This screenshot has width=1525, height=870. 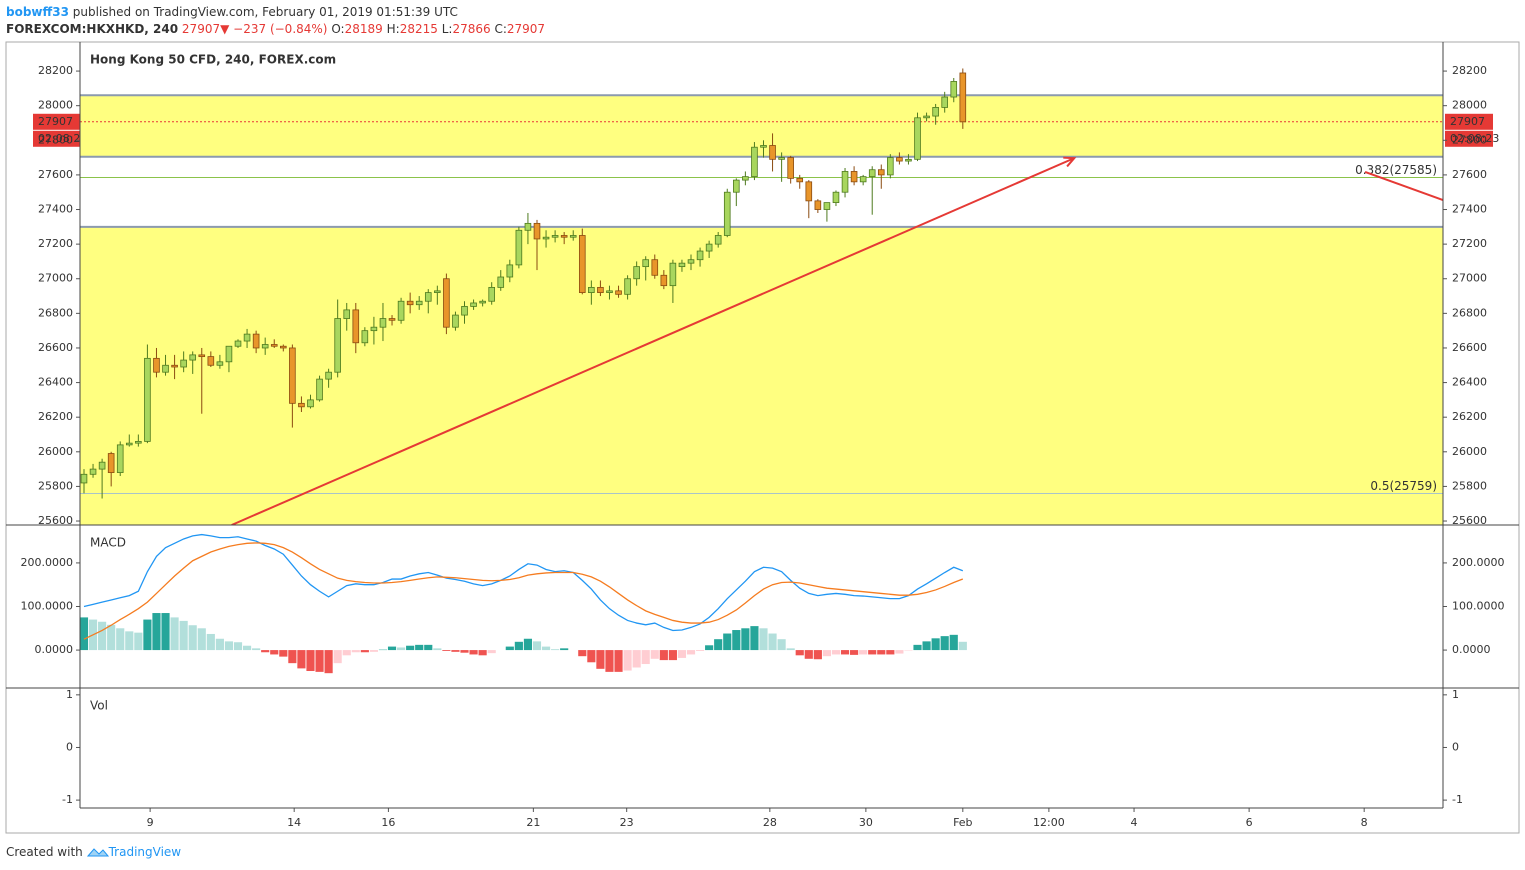 What do you see at coordinates (97, 852) in the screenshot?
I see `logo` at bounding box center [97, 852].